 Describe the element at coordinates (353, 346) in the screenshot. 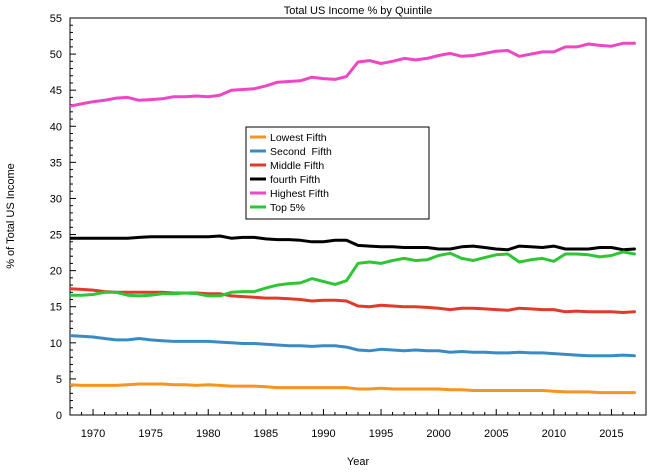

I see `series-line-second-fifth` at that location.